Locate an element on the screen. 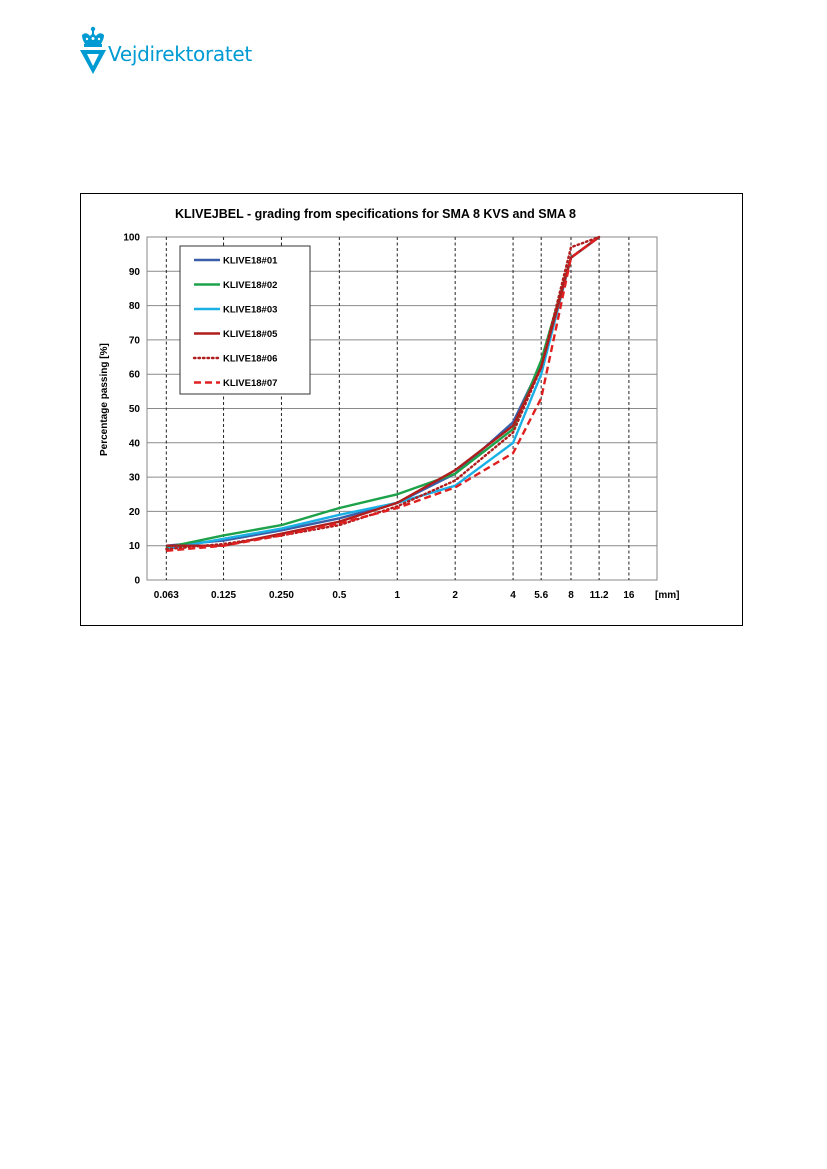 This screenshot has height=1169, width=827. x-tick-label: 0.250 is located at coordinates (281, 595).